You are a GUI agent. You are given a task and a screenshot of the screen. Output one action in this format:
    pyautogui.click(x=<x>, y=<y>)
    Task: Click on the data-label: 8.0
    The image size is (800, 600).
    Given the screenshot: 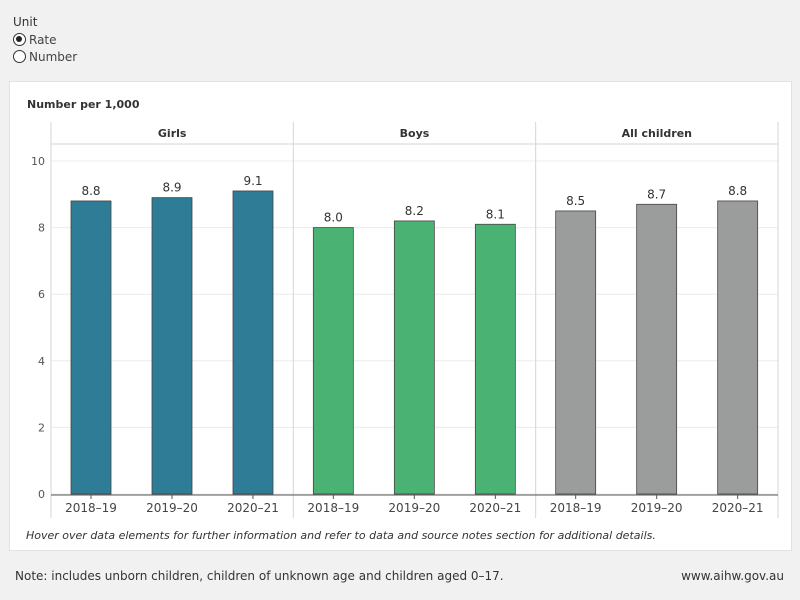 What is the action you would take?
    pyautogui.click(x=333, y=218)
    